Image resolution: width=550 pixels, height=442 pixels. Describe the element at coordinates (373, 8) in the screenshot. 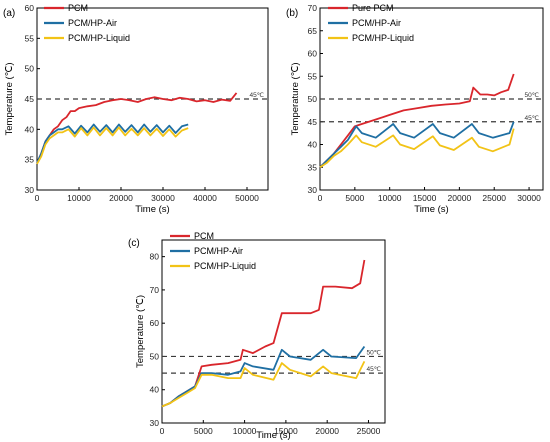

I see `legend-label: Pure PCM` at that location.